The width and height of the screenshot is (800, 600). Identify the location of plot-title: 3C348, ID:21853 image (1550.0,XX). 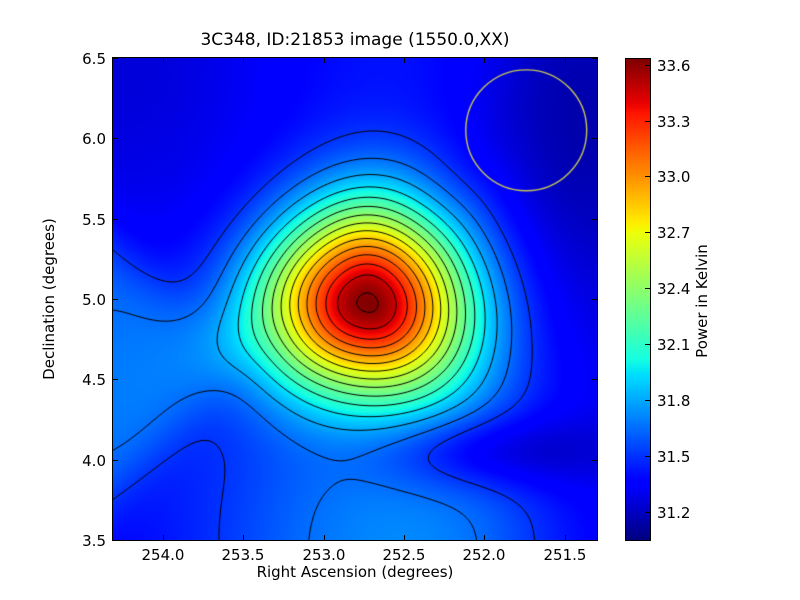
(355, 40).